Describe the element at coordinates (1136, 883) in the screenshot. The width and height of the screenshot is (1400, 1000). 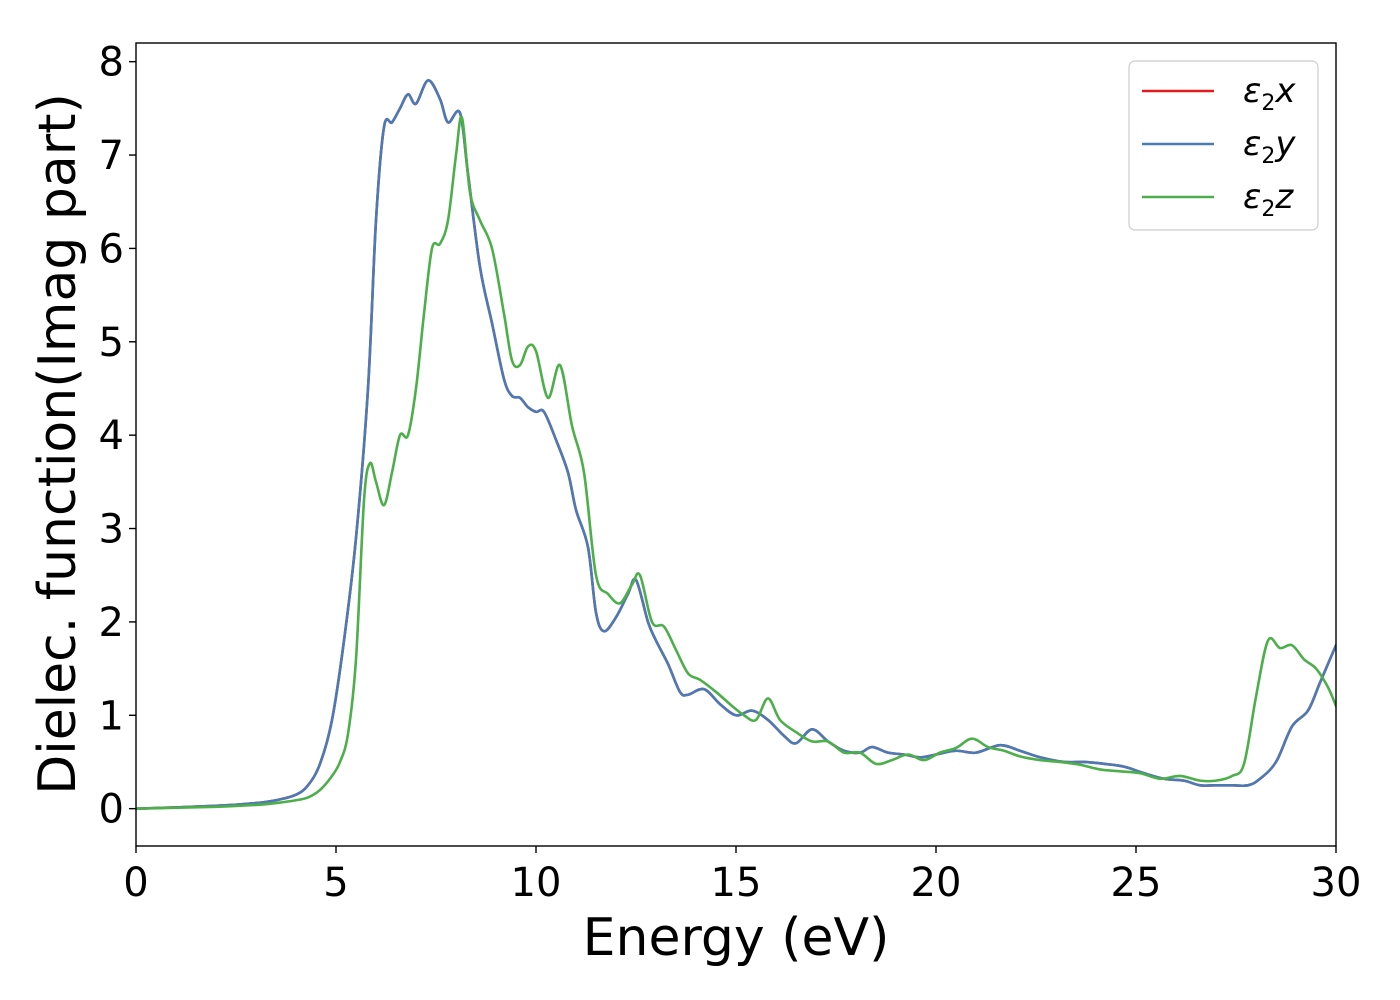
I see `x-tick-label: 25` at that location.